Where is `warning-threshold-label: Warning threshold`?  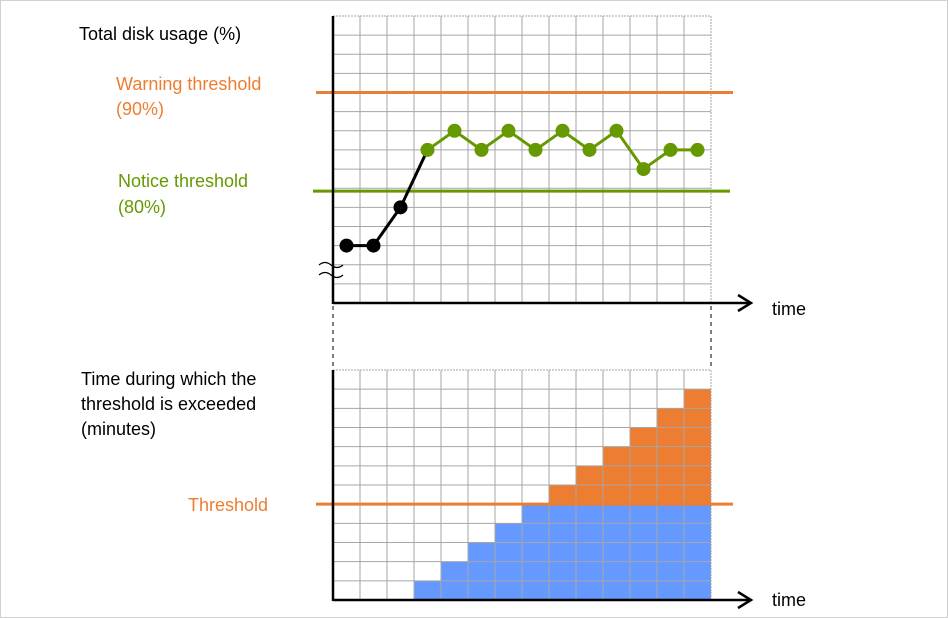
warning-threshold-label: Warning threshold is located at coordinates (189, 84).